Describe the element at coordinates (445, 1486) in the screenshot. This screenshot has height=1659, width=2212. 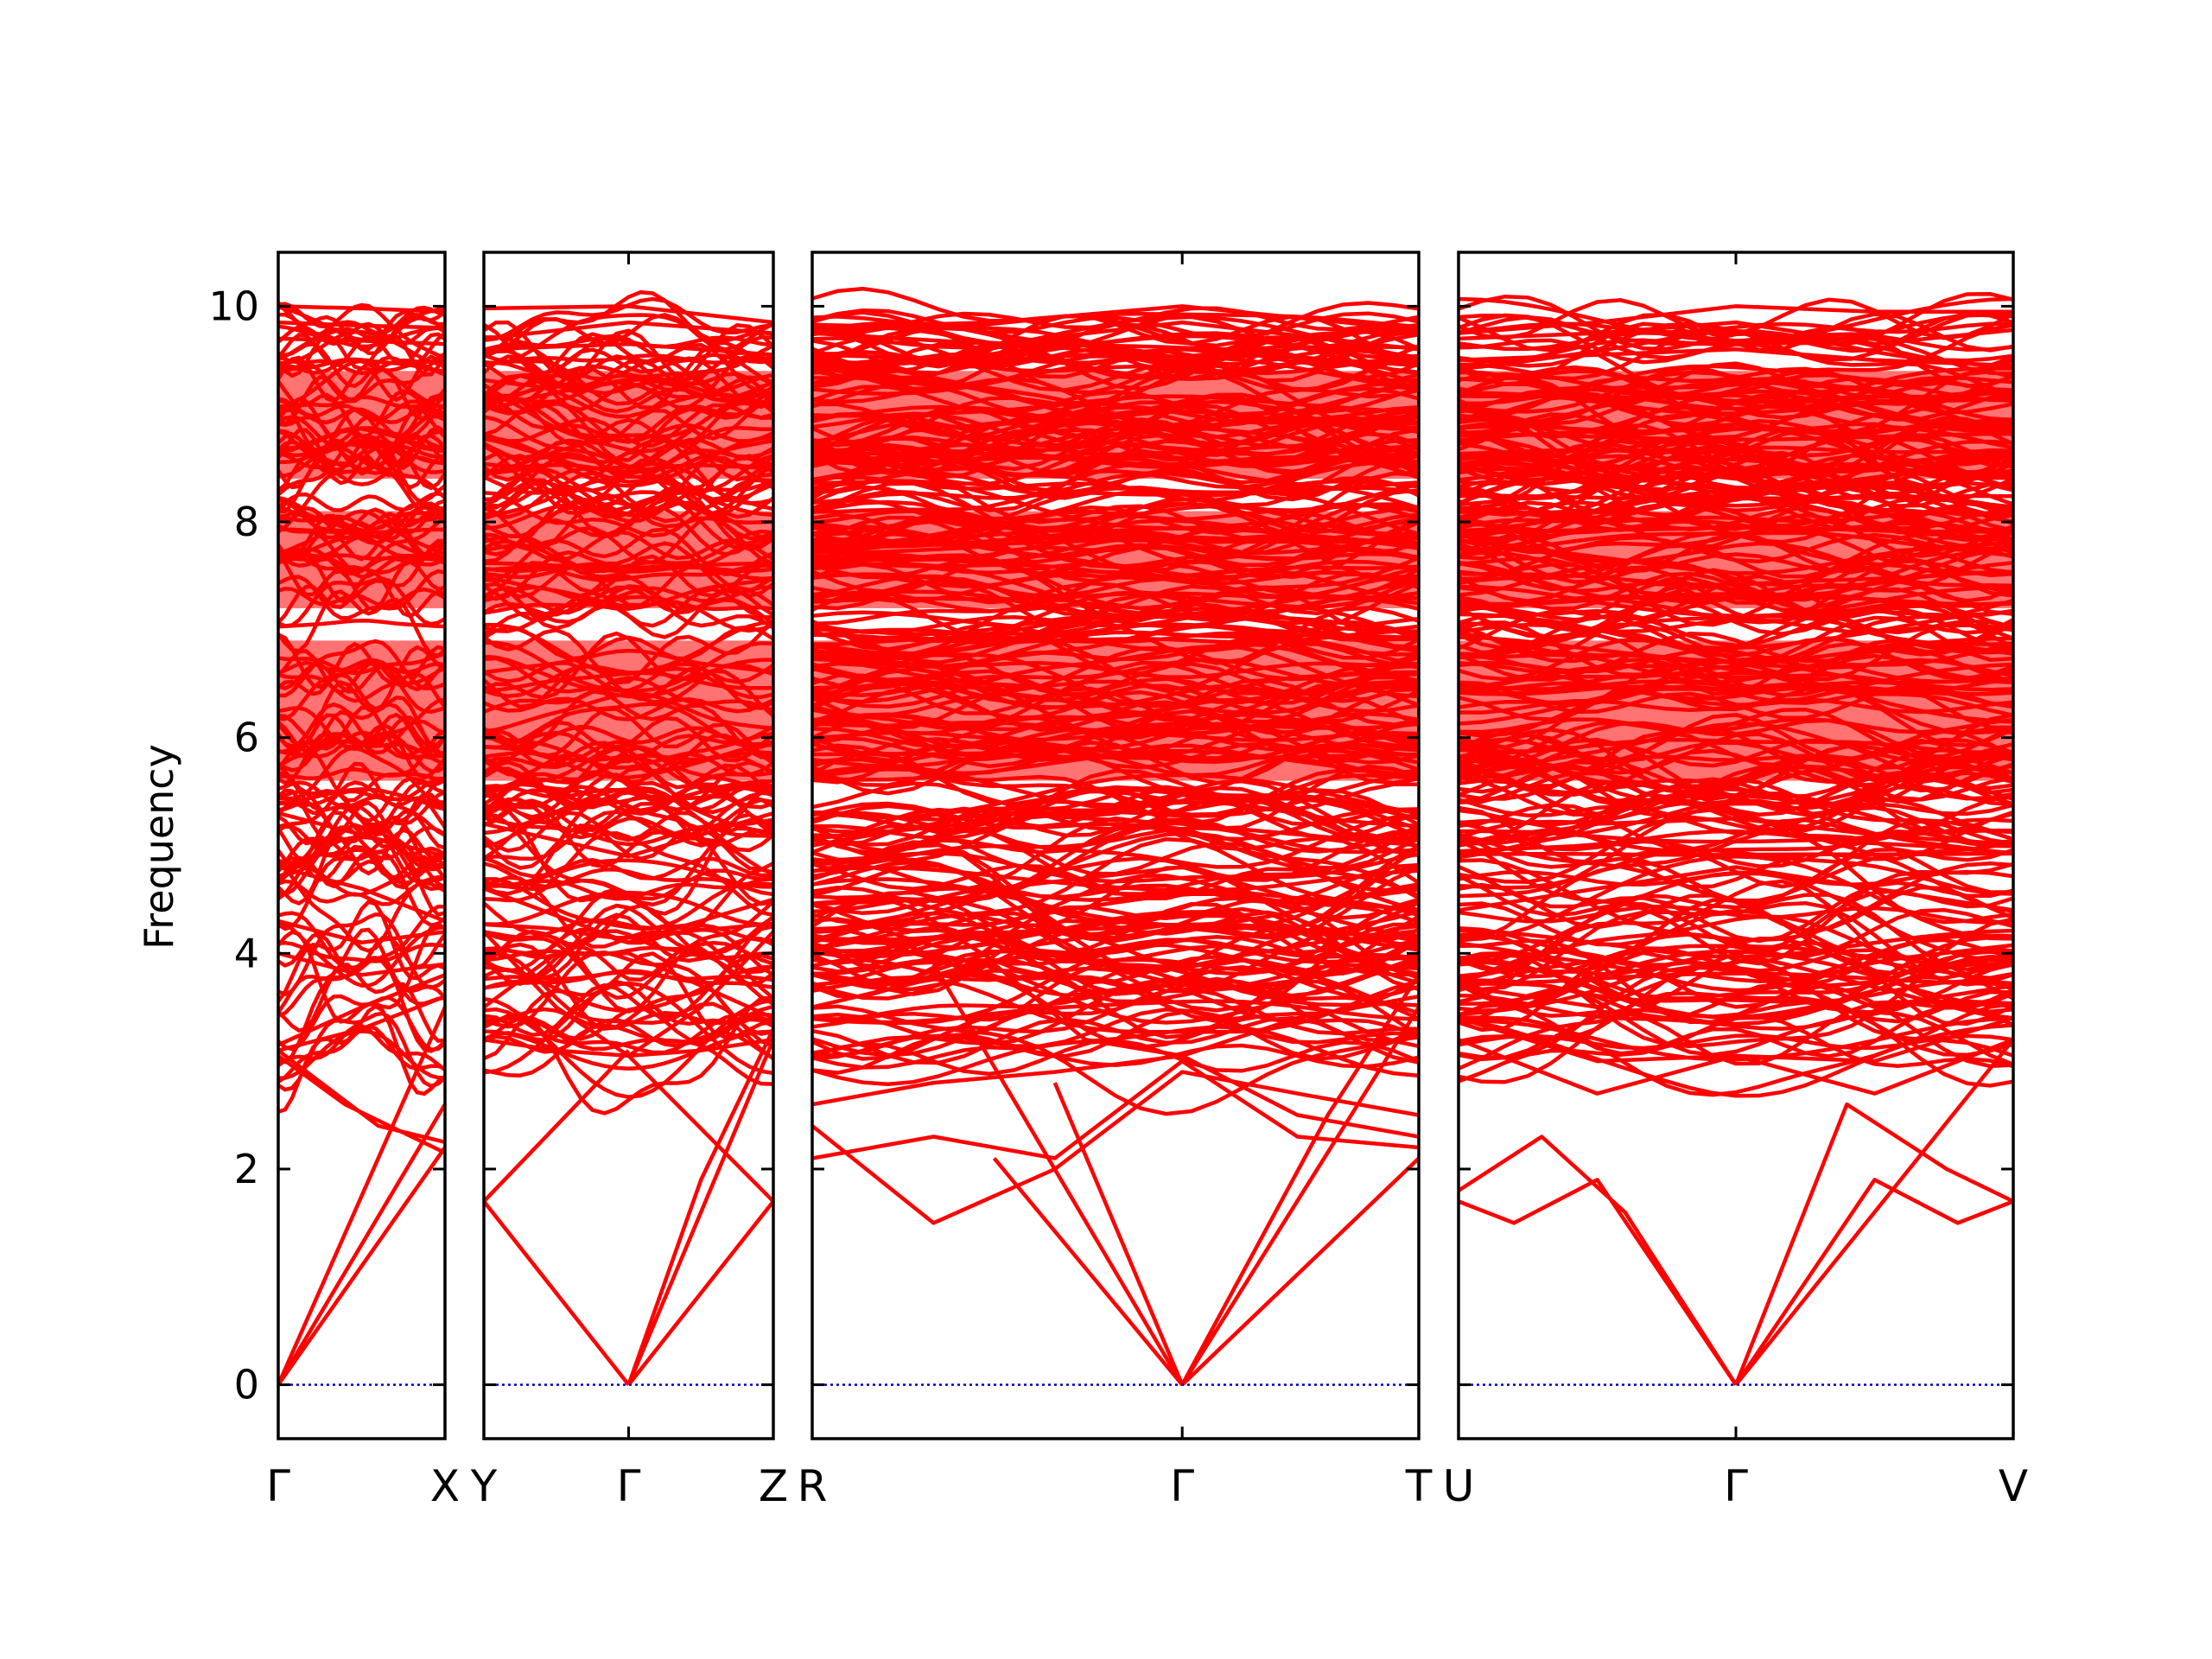
I see `k-label: X` at that location.